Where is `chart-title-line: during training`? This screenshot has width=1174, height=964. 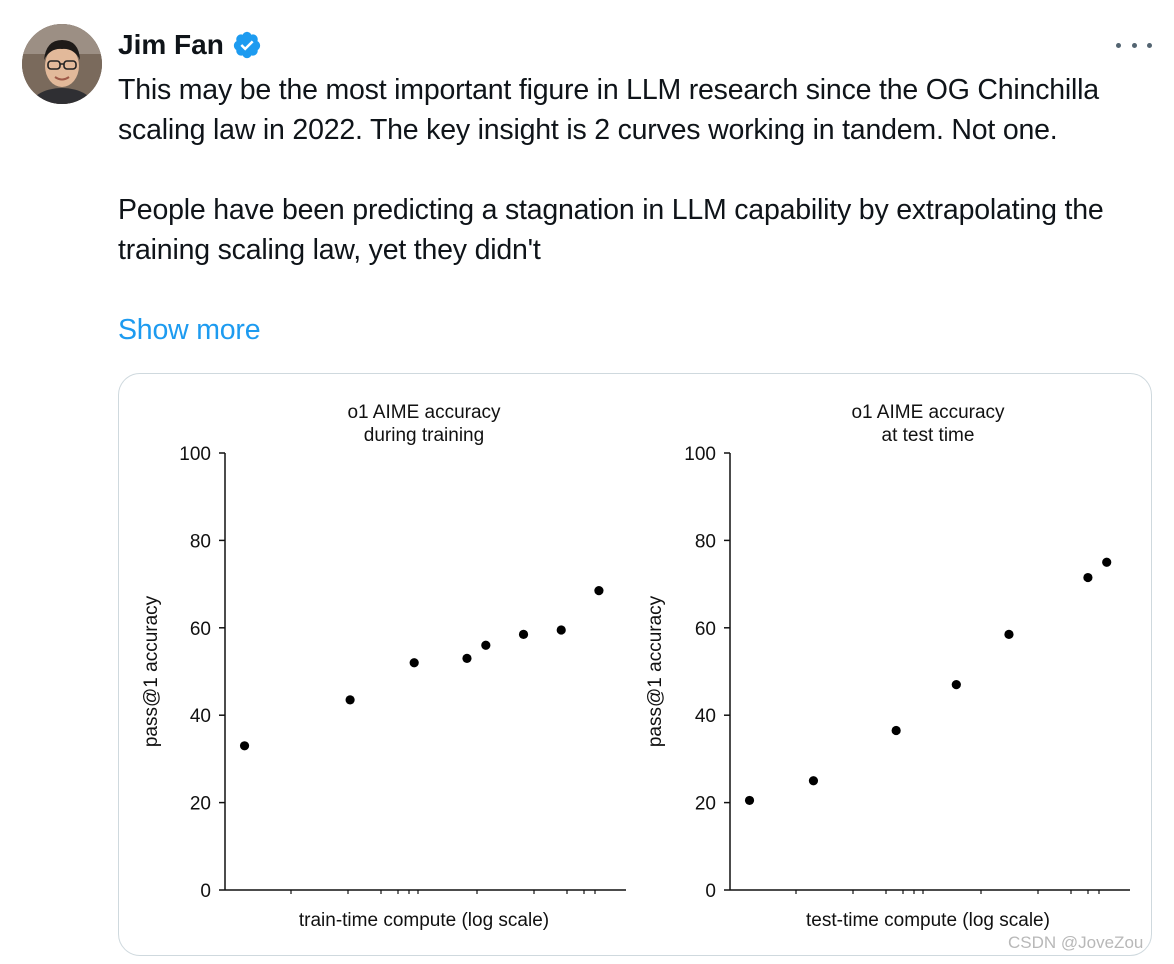
chart-title-line: during training is located at coordinates (424, 435).